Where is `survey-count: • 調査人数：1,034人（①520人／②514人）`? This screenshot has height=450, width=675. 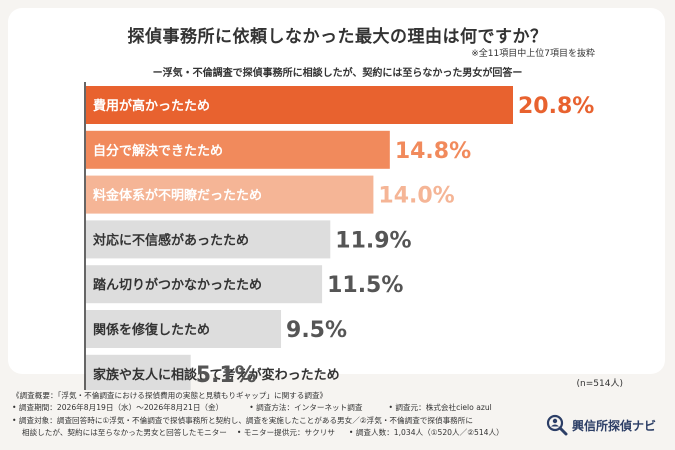 survey-count: • 調査人数：1,034人（①520人／②514人） is located at coordinates (426, 433).